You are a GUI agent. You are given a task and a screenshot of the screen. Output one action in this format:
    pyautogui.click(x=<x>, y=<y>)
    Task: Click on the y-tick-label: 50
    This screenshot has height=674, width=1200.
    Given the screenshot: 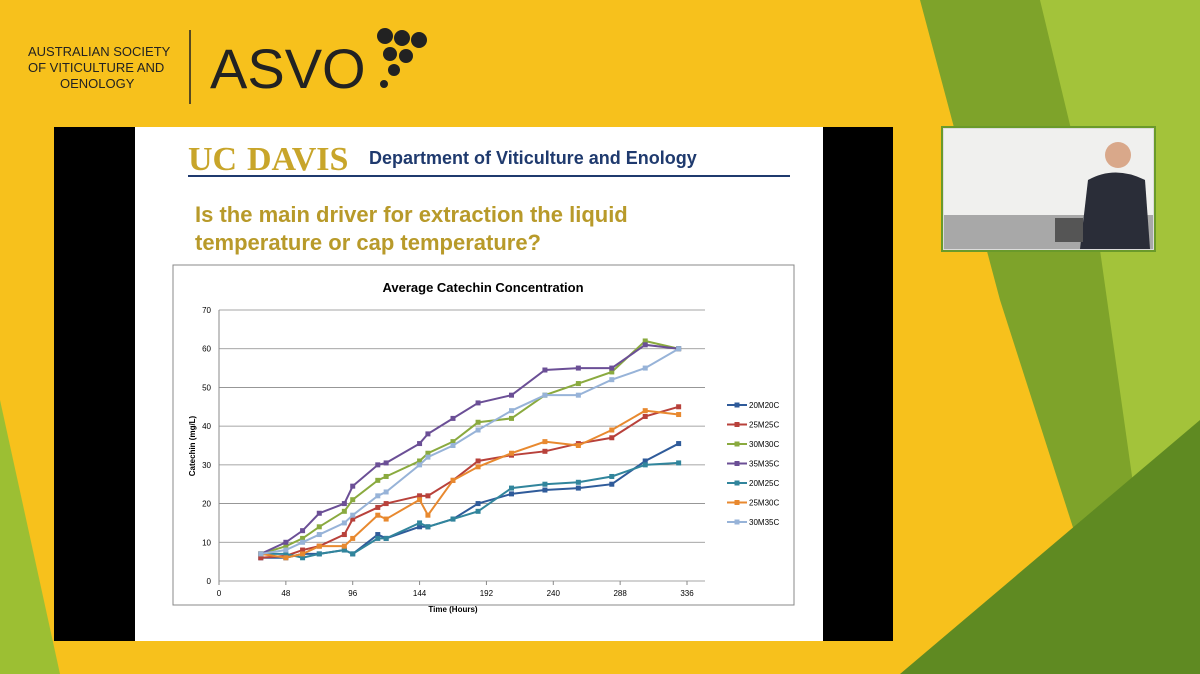 What is the action you would take?
    pyautogui.click(x=206, y=387)
    